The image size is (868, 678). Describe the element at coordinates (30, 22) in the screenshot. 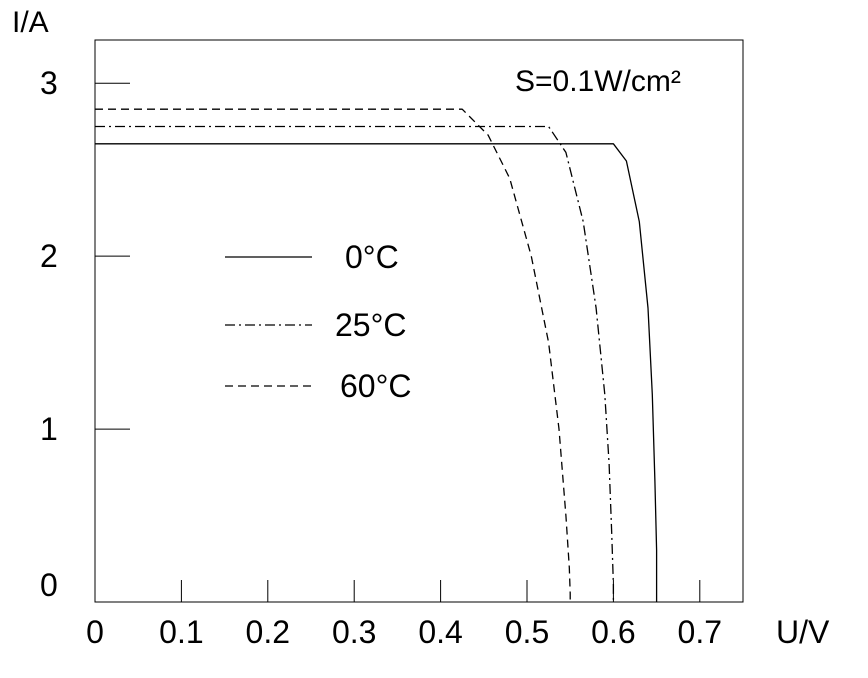

I see `y-axis-label: I/A` at that location.